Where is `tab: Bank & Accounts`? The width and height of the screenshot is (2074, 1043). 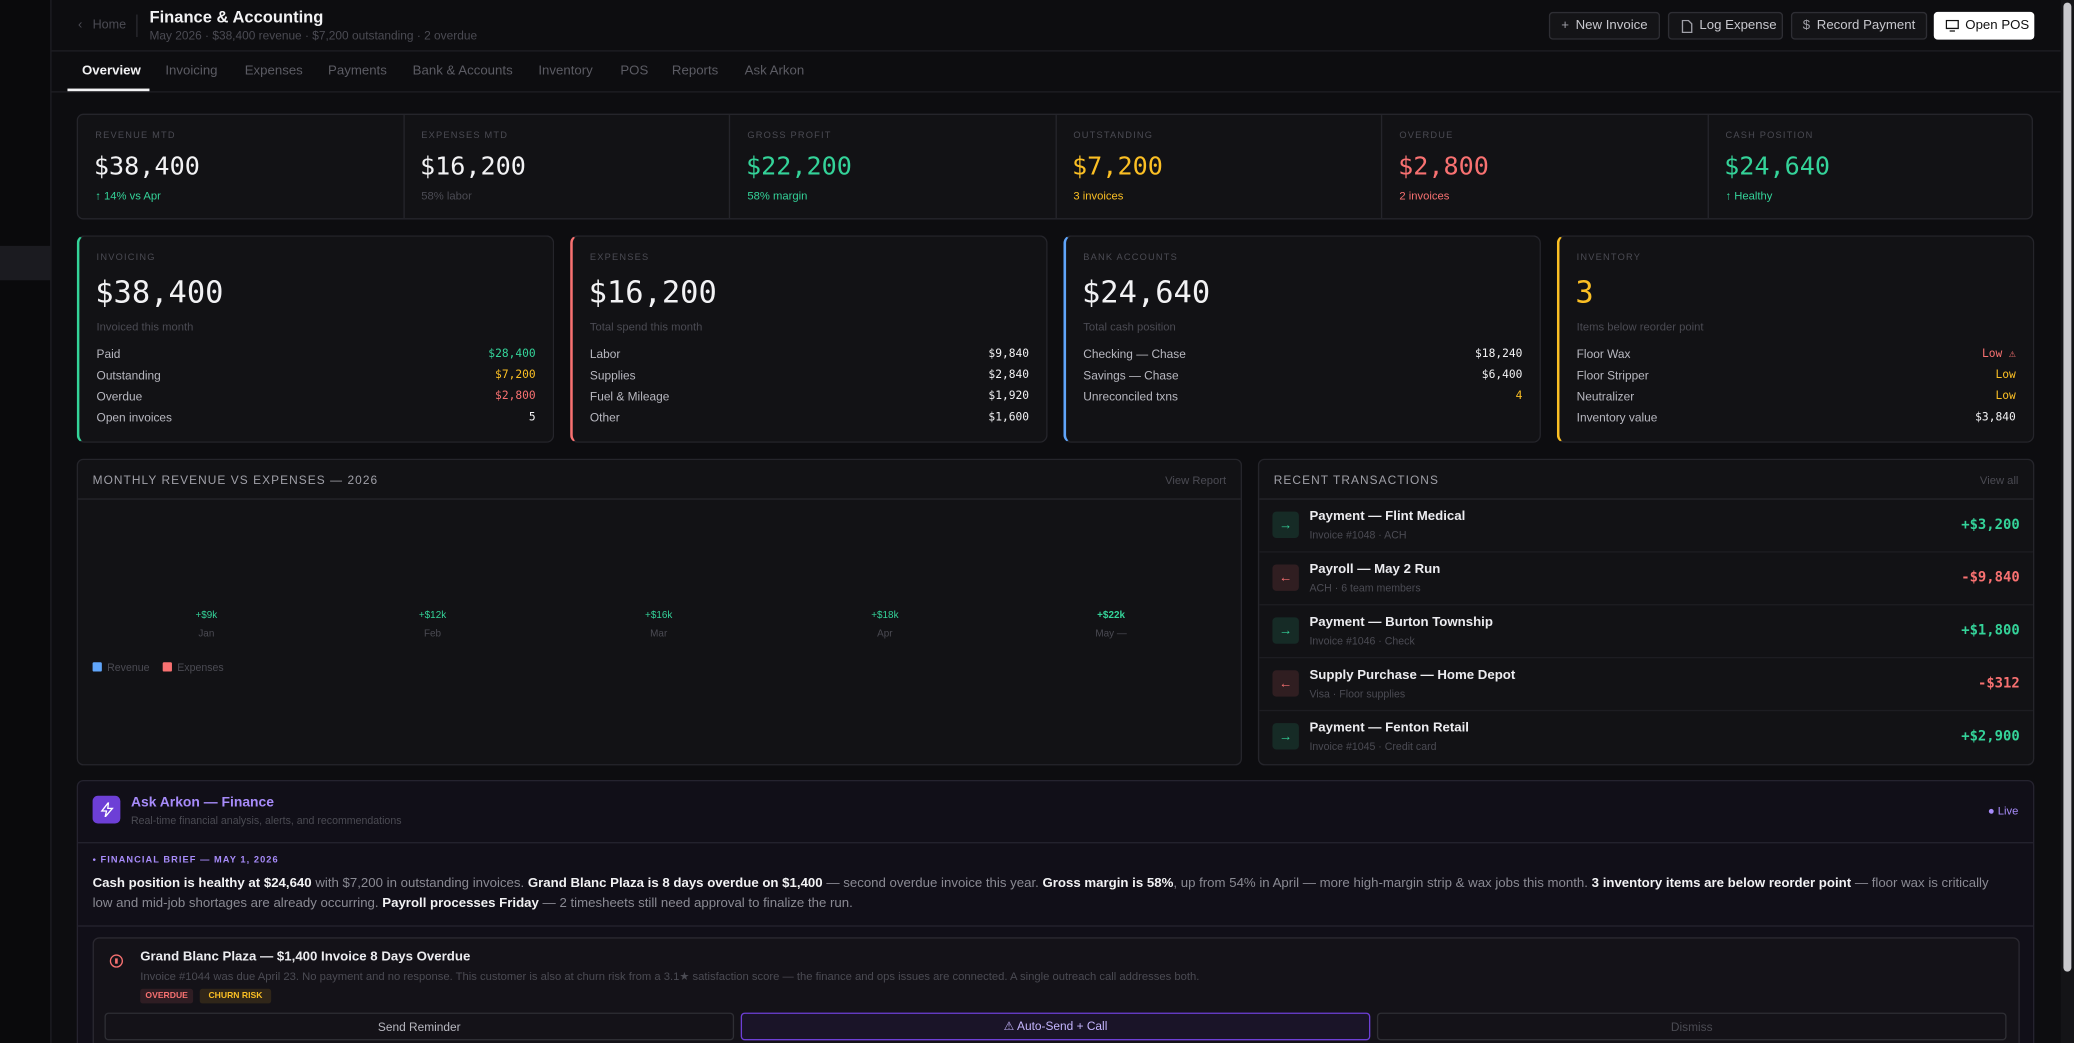
tab: Bank & Accounts is located at coordinates (462, 71).